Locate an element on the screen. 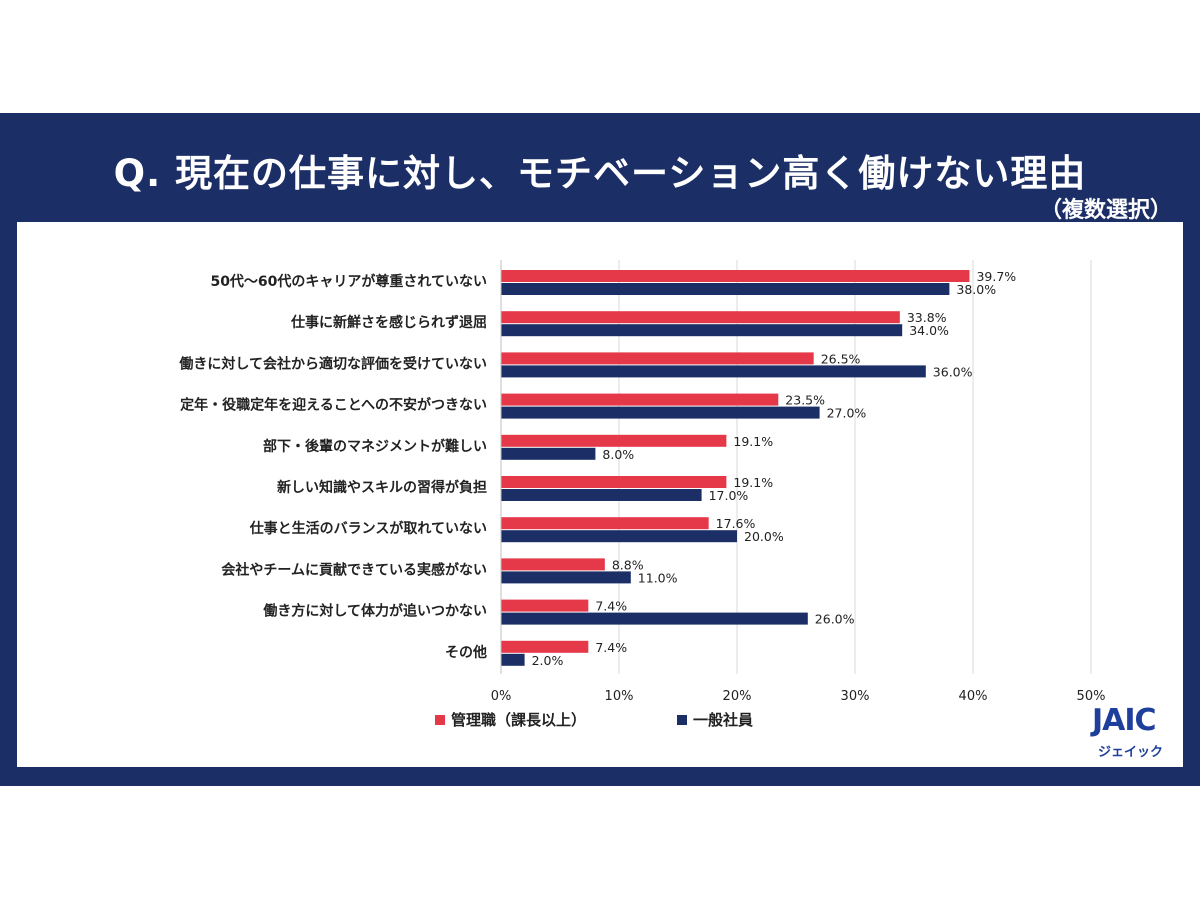 This screenshot has width=1200, height=900. data-label: 2.0% is located at coordinates (548, 660).